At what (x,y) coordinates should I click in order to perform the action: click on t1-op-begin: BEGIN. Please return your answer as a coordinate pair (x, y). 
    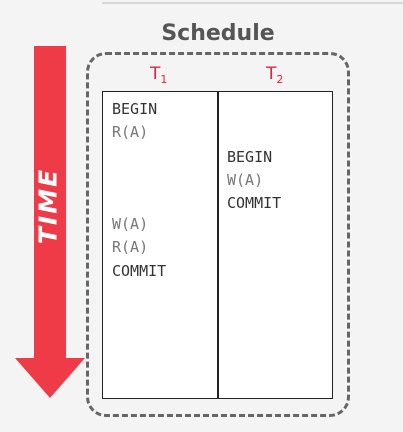
    Looking at the image, I should click on (135, 109).